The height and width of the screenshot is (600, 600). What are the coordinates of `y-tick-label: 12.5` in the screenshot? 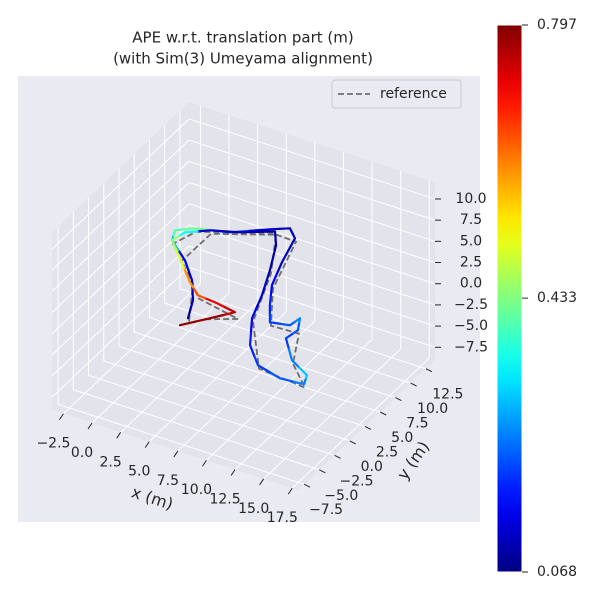 It's located at (447, 395).